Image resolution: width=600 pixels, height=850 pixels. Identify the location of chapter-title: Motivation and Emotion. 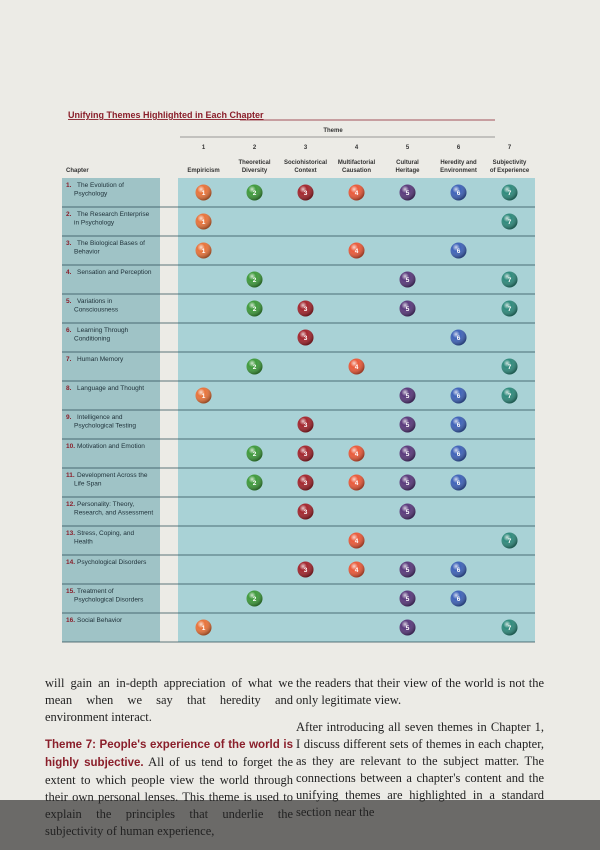
(111, 446).